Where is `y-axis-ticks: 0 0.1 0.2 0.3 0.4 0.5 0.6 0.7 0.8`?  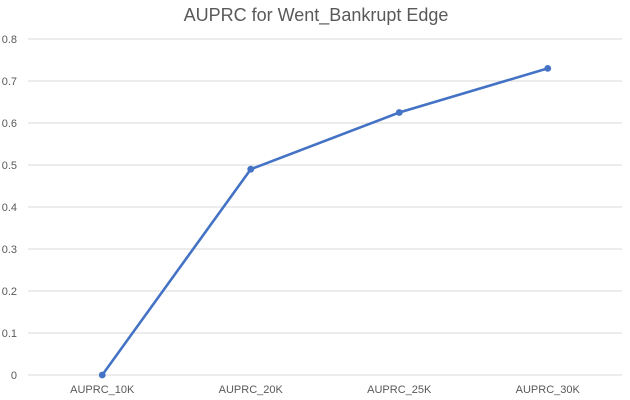
y-axis-ticks: 0 0.1 0.2 0.3 0.4 0.5 0.6 0.7 0.8 is located at coordinates (9, 208).